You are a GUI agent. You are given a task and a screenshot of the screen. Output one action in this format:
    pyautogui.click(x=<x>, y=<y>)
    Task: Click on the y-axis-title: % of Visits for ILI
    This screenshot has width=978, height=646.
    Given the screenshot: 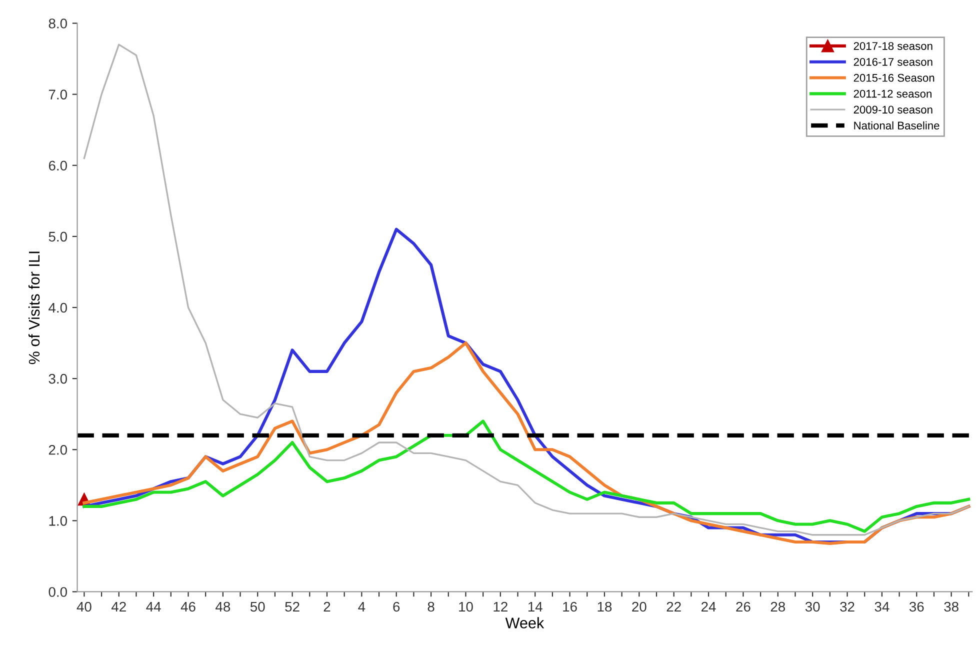 What is the action you would take?
    pyautogui.click(x=34, y=308)
    